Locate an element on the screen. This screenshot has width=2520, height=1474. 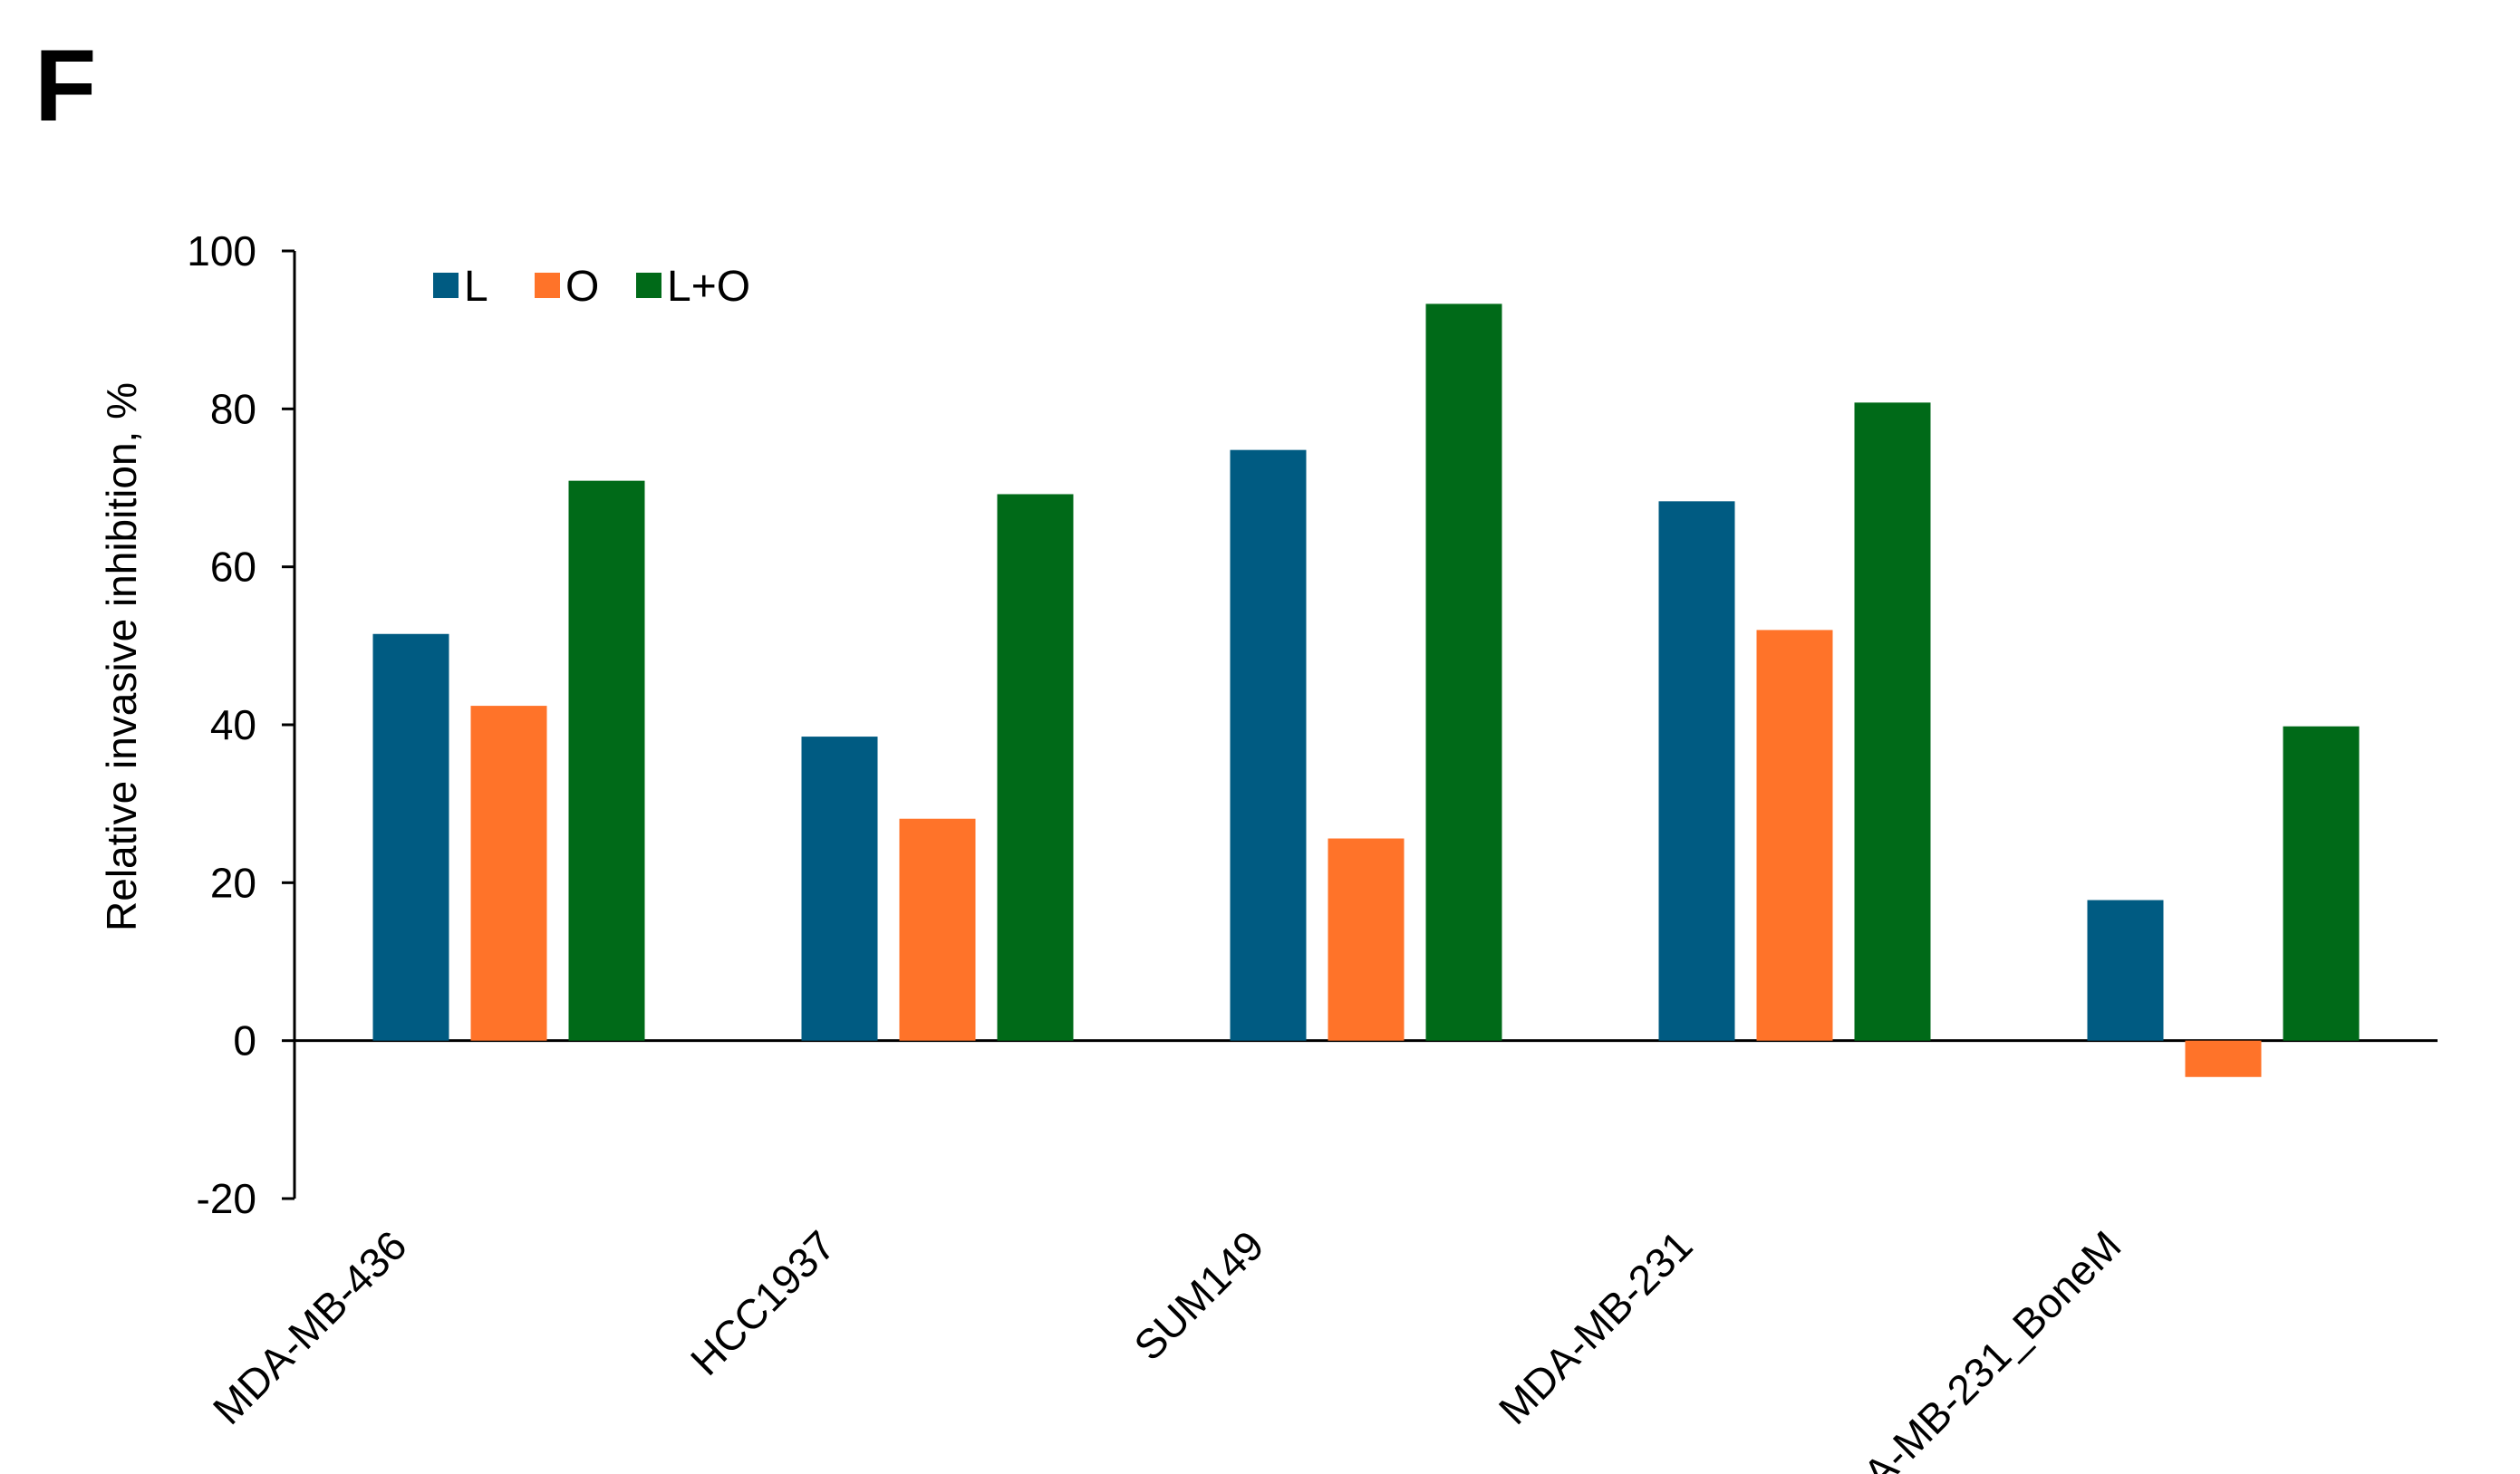
y-tick-label: 0 is located at coordinates (245, 1041).